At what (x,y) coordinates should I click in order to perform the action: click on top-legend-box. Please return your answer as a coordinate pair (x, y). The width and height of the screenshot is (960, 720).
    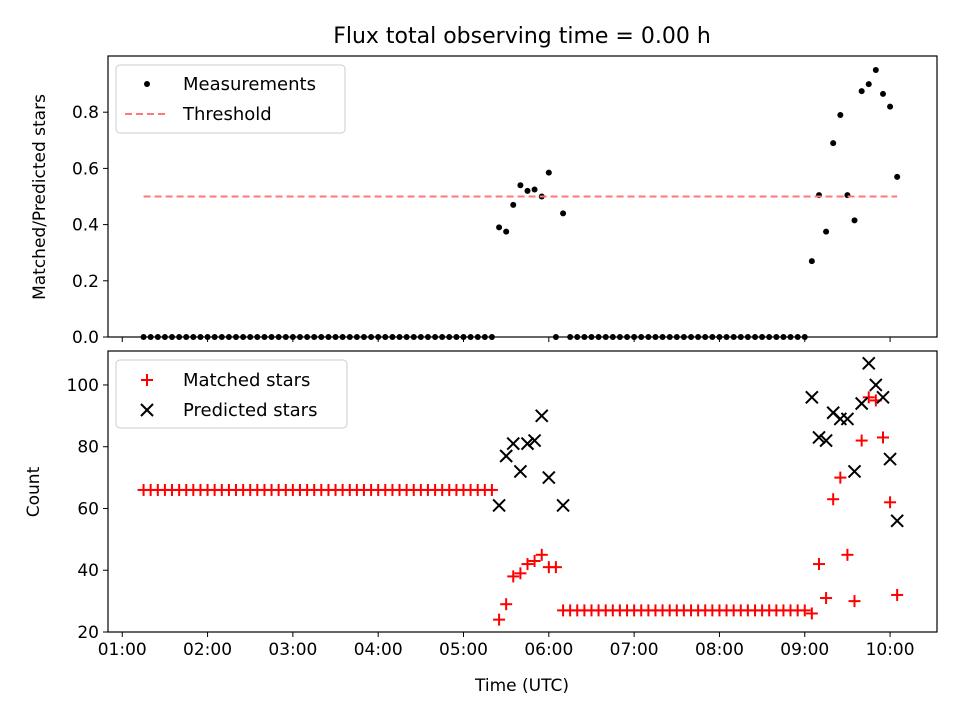
    Looking at the image, I should click on (230, 99).